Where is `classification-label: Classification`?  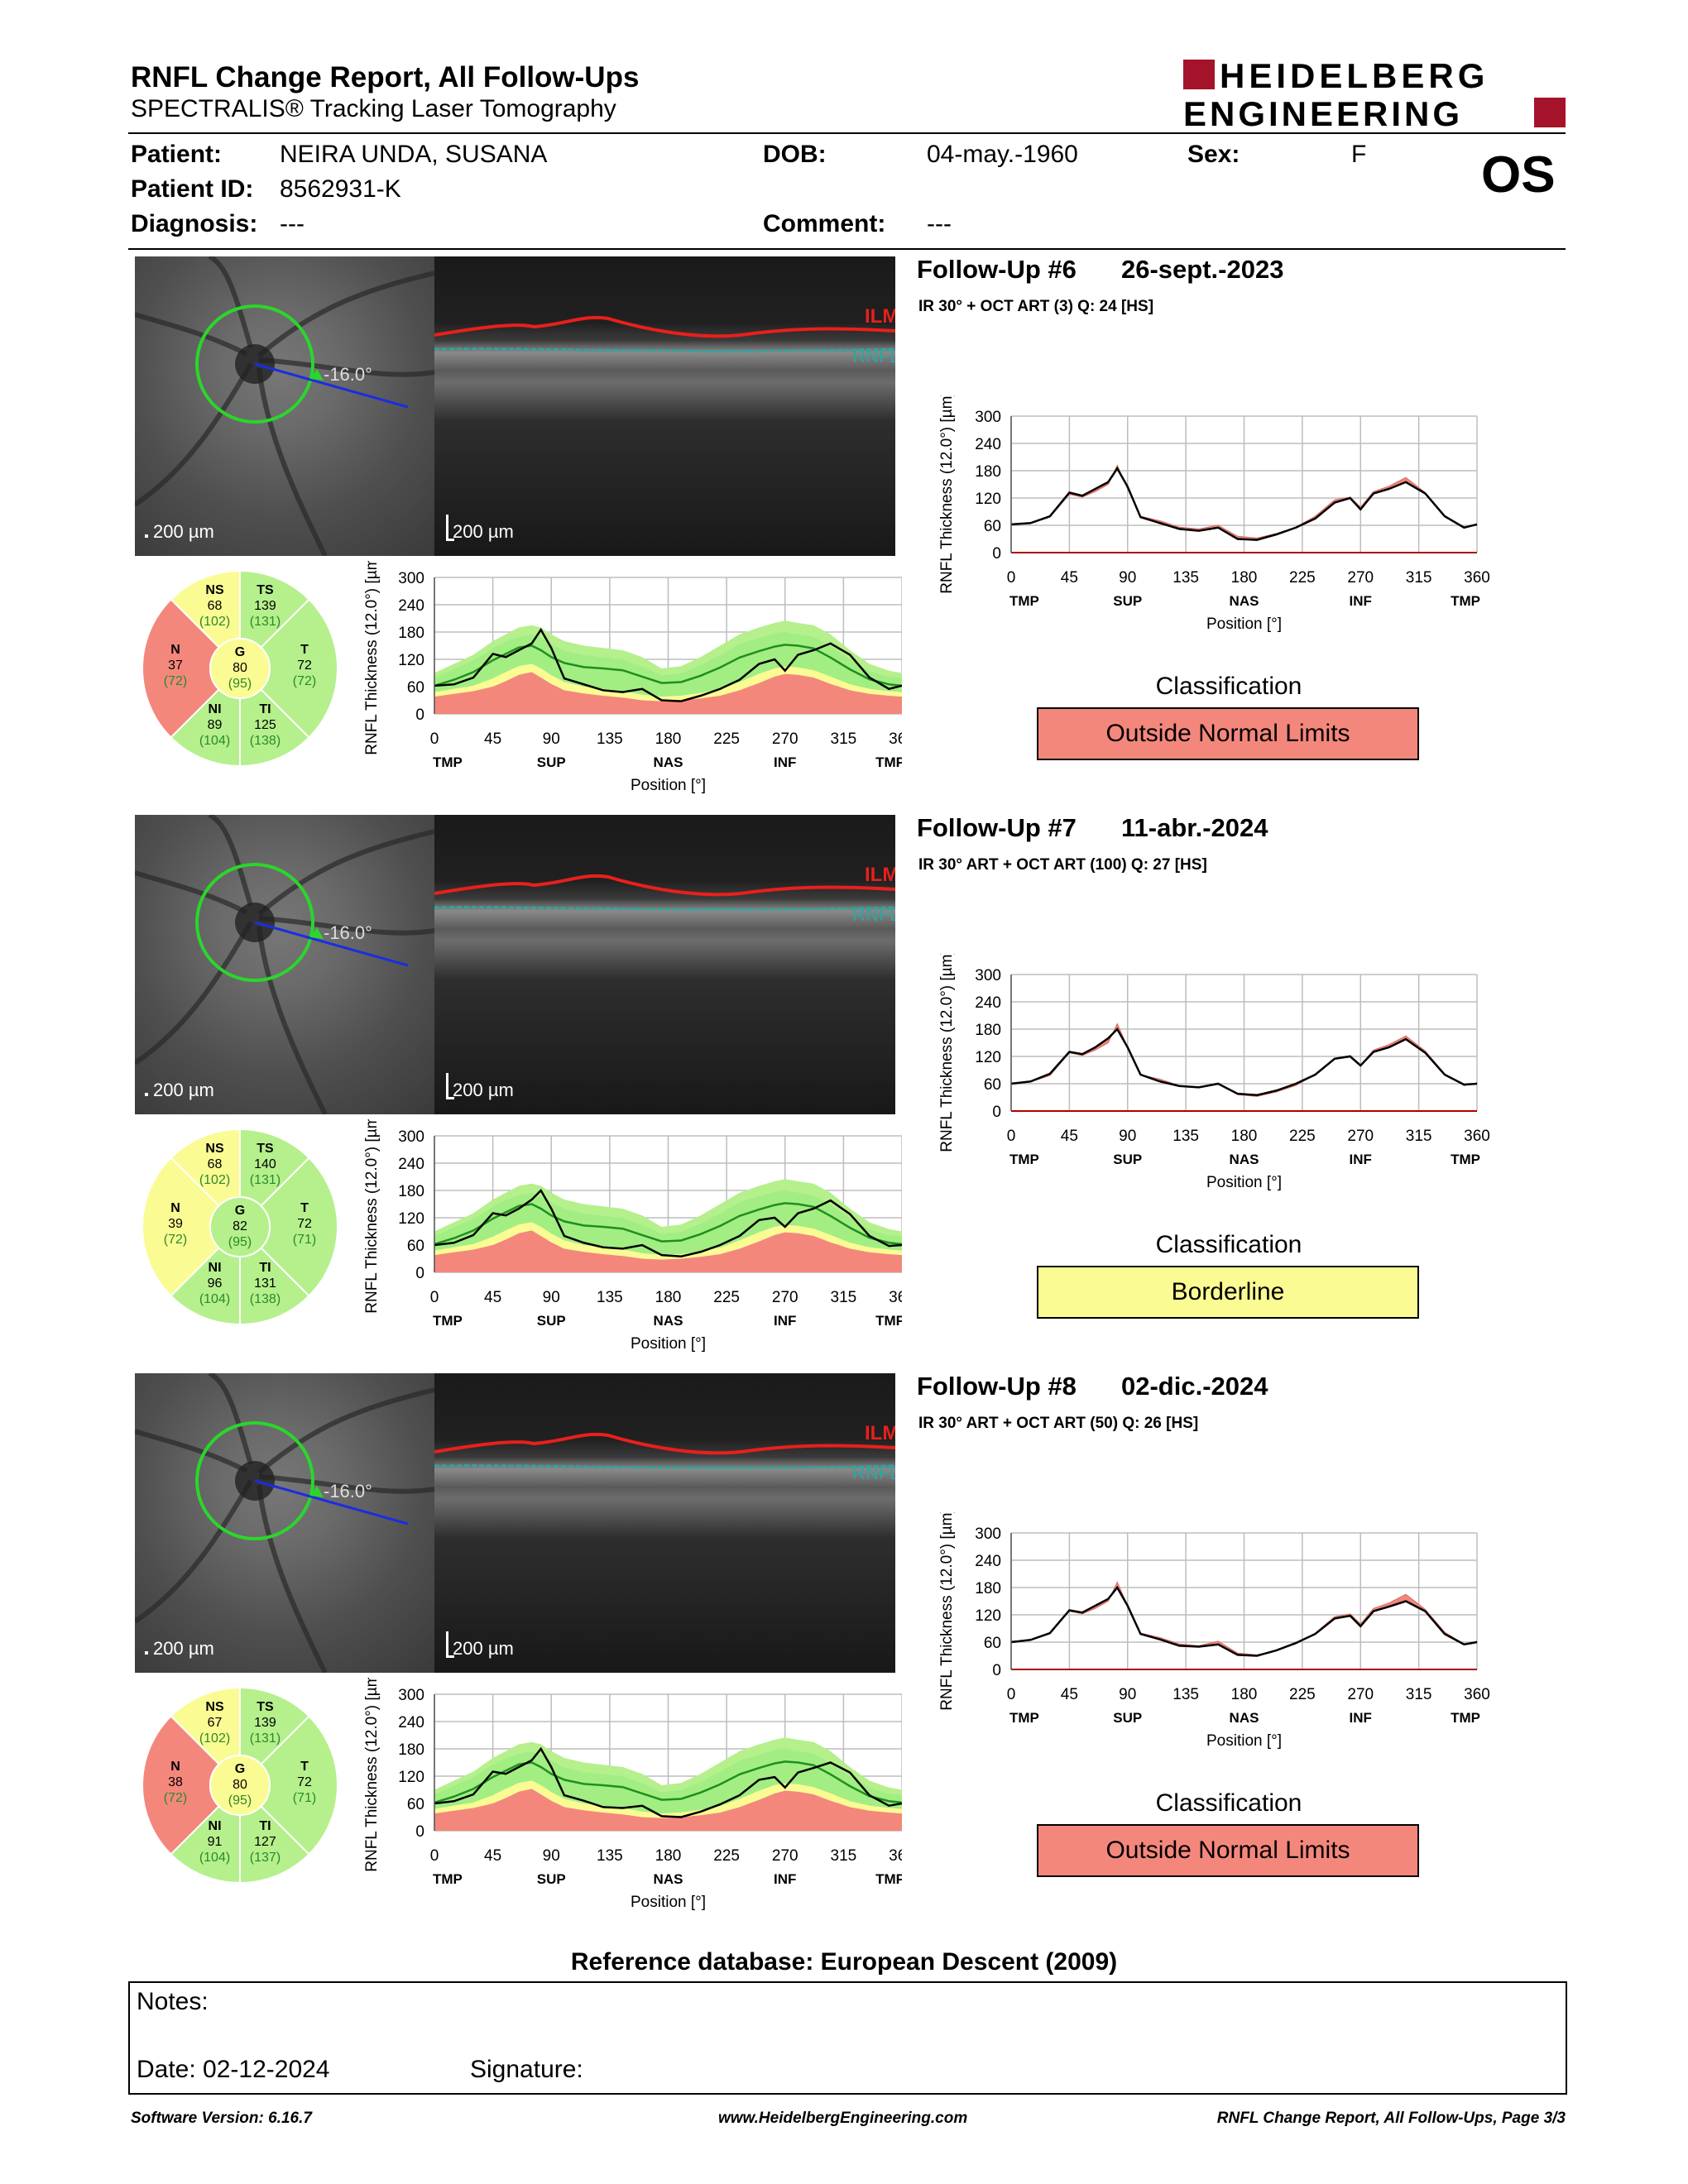
classification-label: Classification is located at coordinates (1228, 1244).